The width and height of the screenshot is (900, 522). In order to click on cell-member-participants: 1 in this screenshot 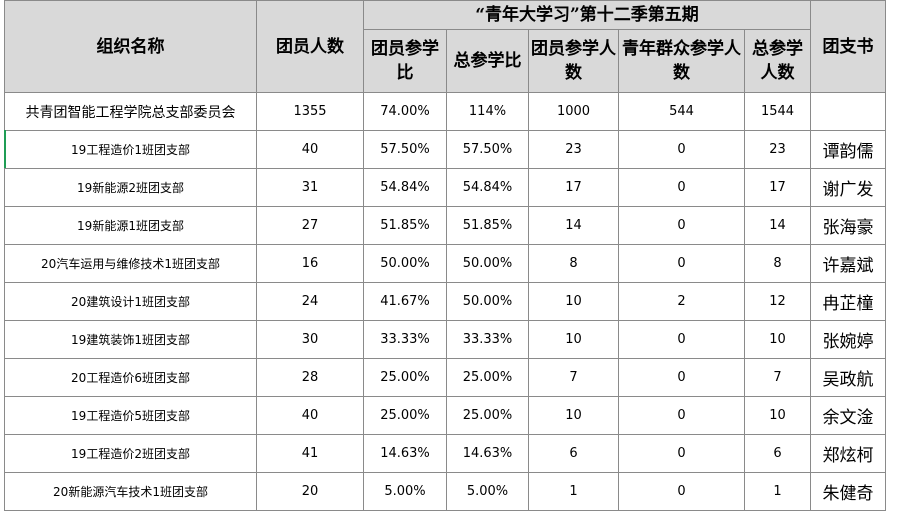, I will do `click(573, 491)`.